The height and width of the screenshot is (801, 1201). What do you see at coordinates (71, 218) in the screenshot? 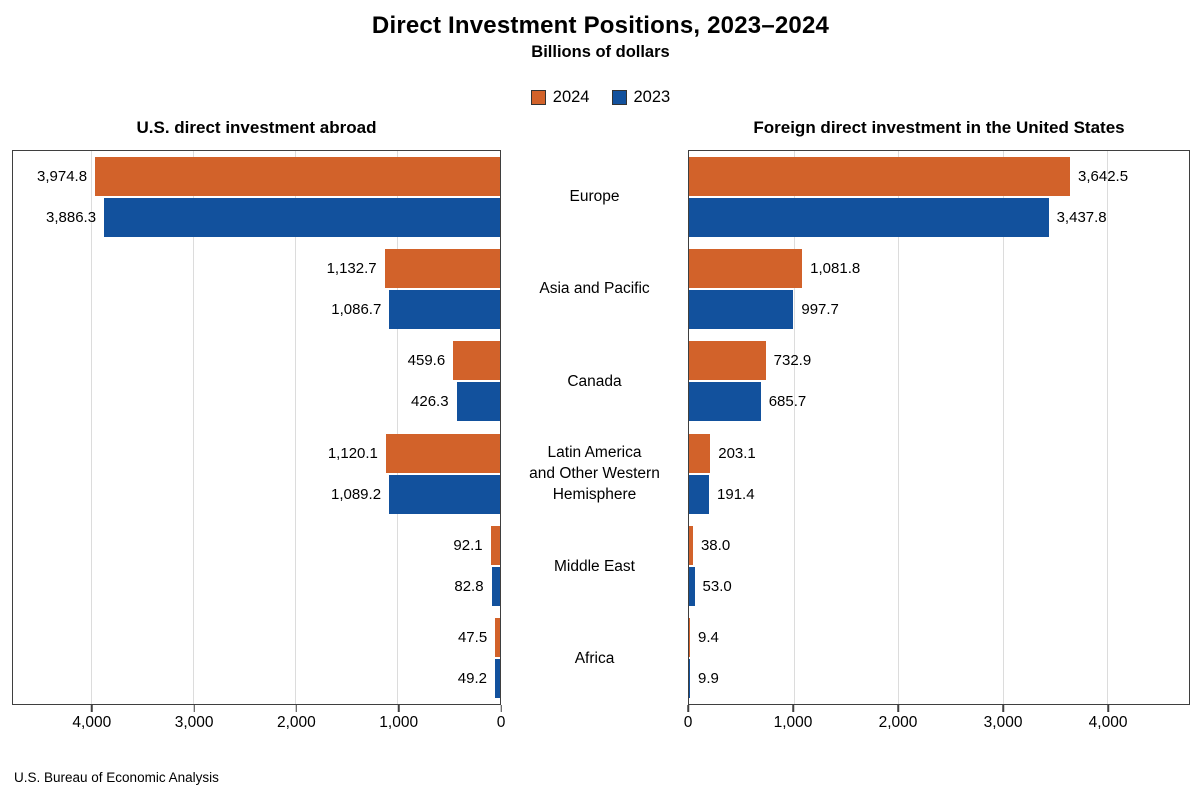
I see `value-label-2023-europe: 3,886.3` at bounding box center [71, 218].